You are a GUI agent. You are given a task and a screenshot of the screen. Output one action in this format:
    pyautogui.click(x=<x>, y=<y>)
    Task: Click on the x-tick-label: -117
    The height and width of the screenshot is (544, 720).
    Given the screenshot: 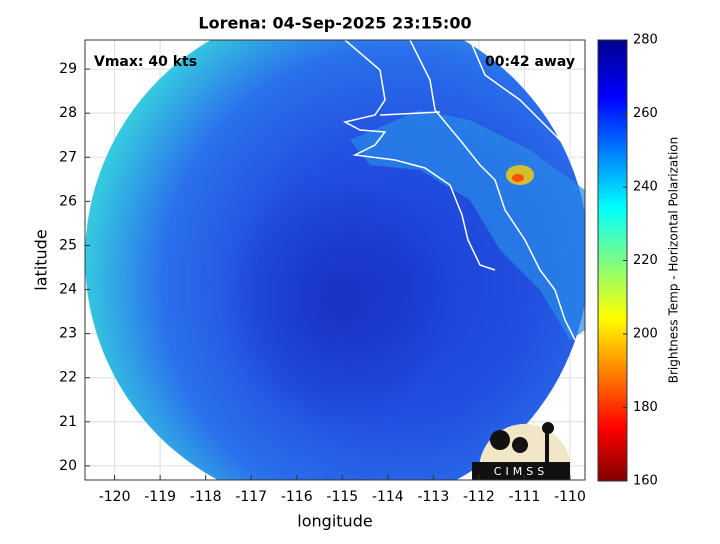 What is the action you would take?
    pyautogui.click(x=251, y=497)
    